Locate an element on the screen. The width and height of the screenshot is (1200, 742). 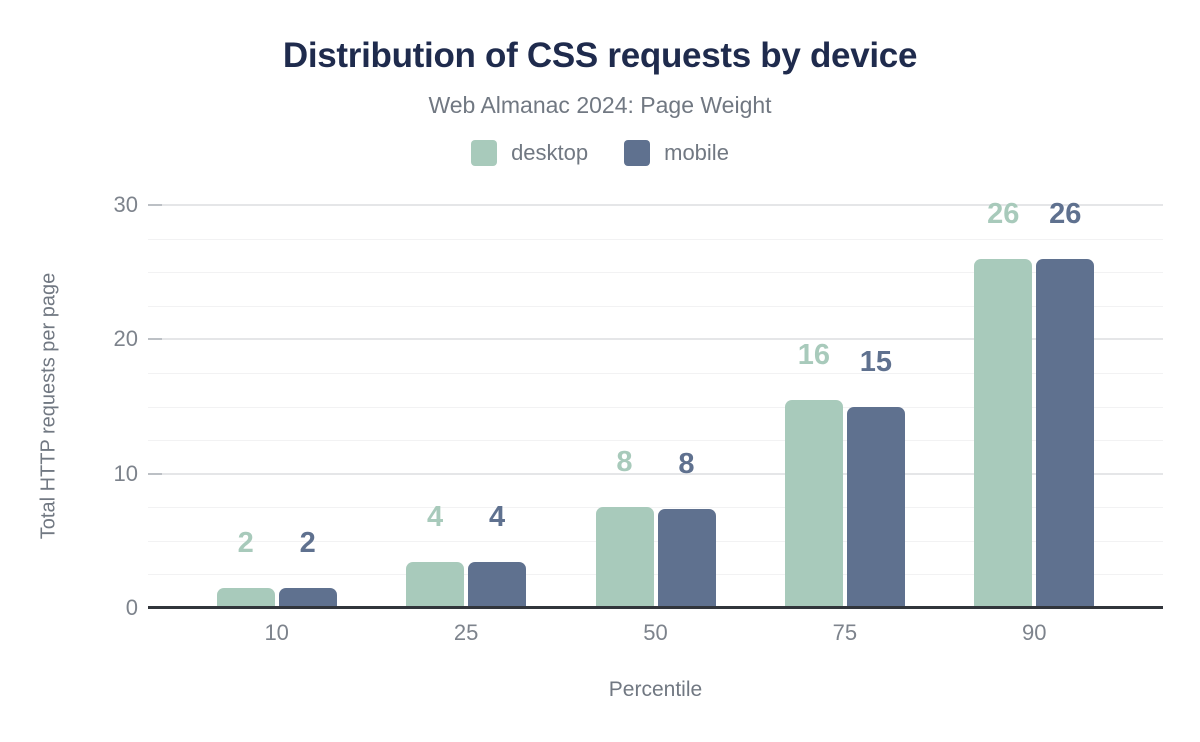
bar-mobile-p75: 15 is located at coordinates (875, 477).